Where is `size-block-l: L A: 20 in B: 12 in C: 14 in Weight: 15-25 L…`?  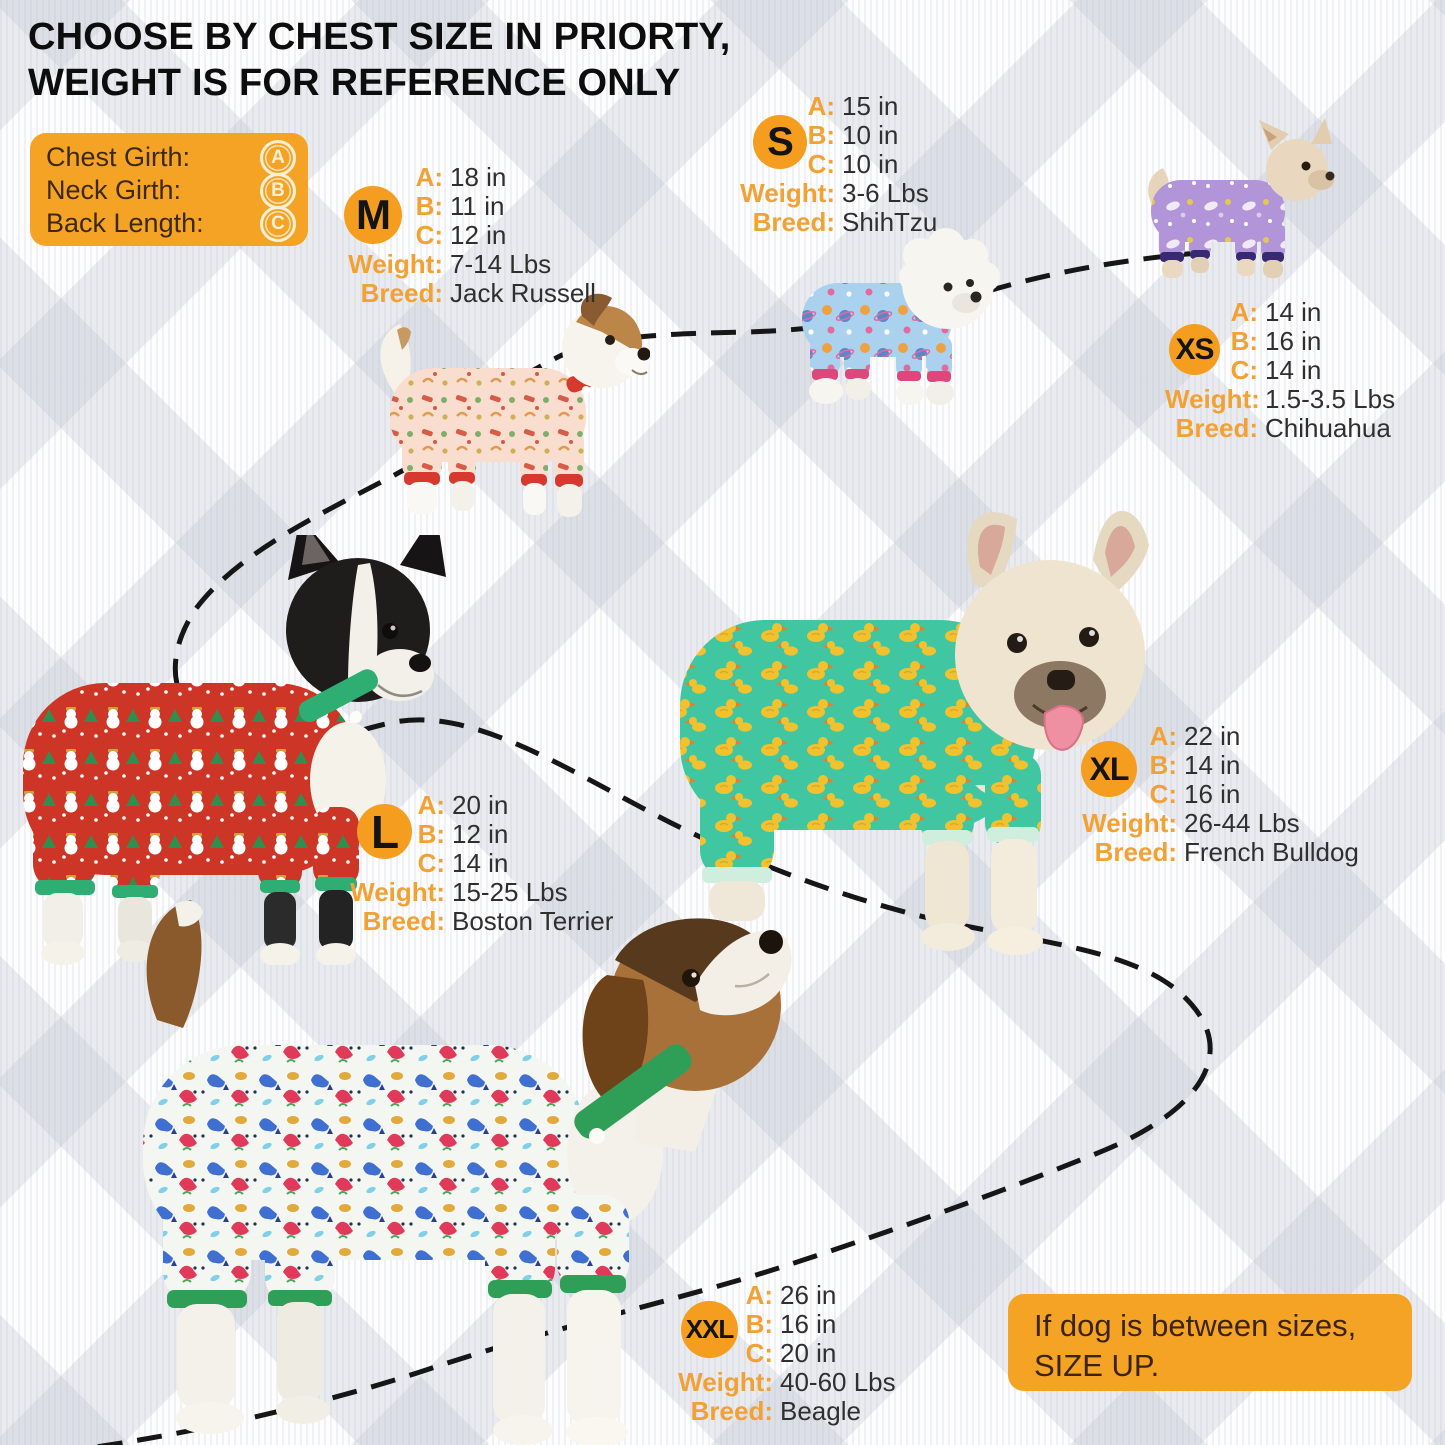
size-block-l: L A: 20 in B: 12 in C: 14 in Weight: 15-25 L… is located at coordinates (474, 863).